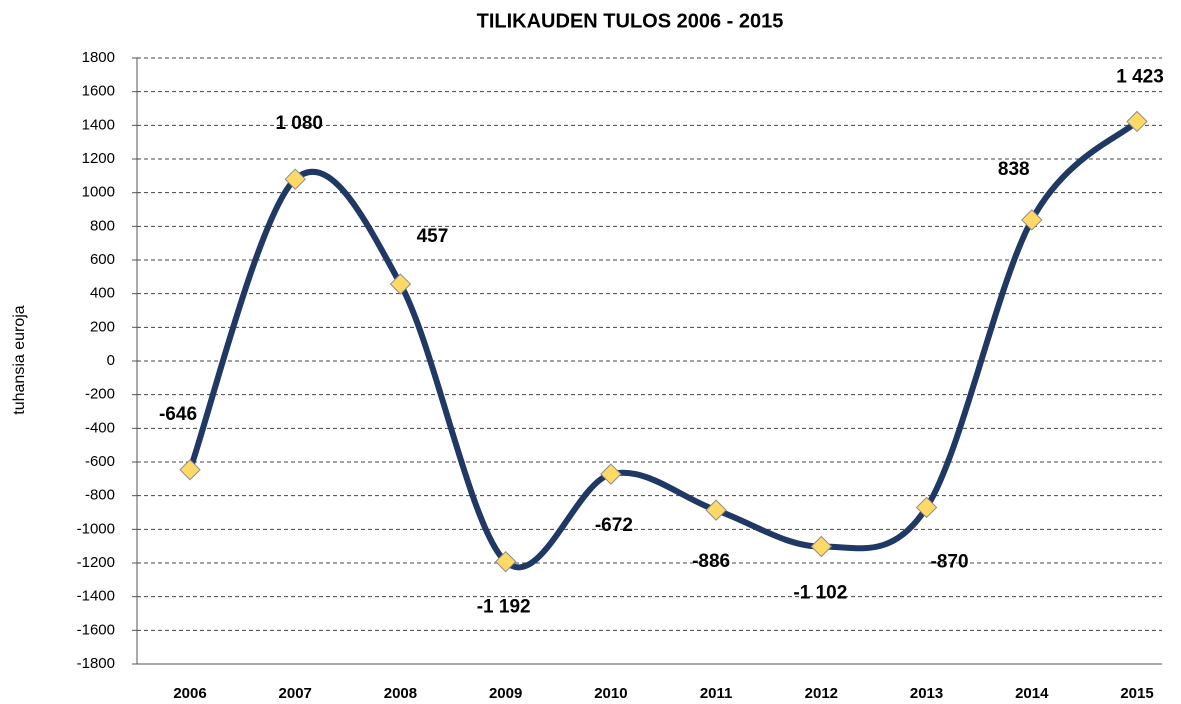 The height and width of the screenshot is (704, 1181). Describe the element at coordinates (610, 693) in the screenshot. I see `x-tick-label: 2010` at that location.